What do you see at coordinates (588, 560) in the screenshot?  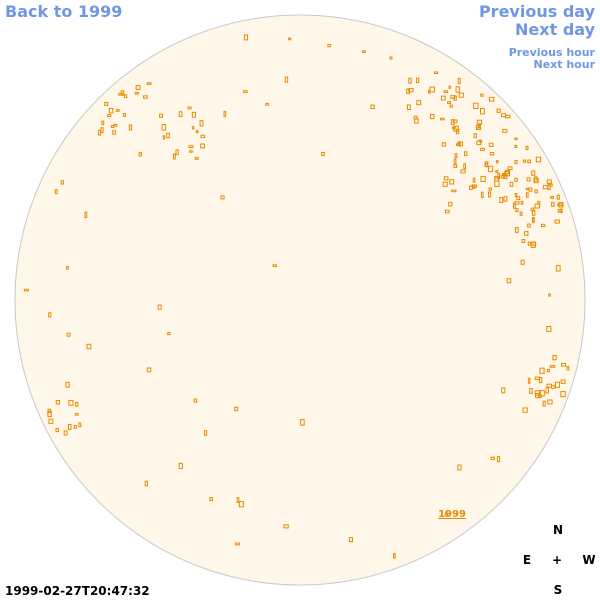 I see `compass-west: W` at bounding box center [588, 560].